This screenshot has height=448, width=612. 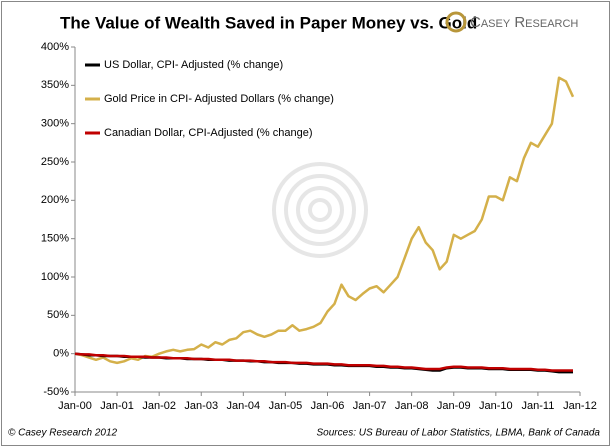 What do you see at coordinates (61, 354) in the screenshot?
I see `y-tick-label: 0%` at bounding box center [61, 354].